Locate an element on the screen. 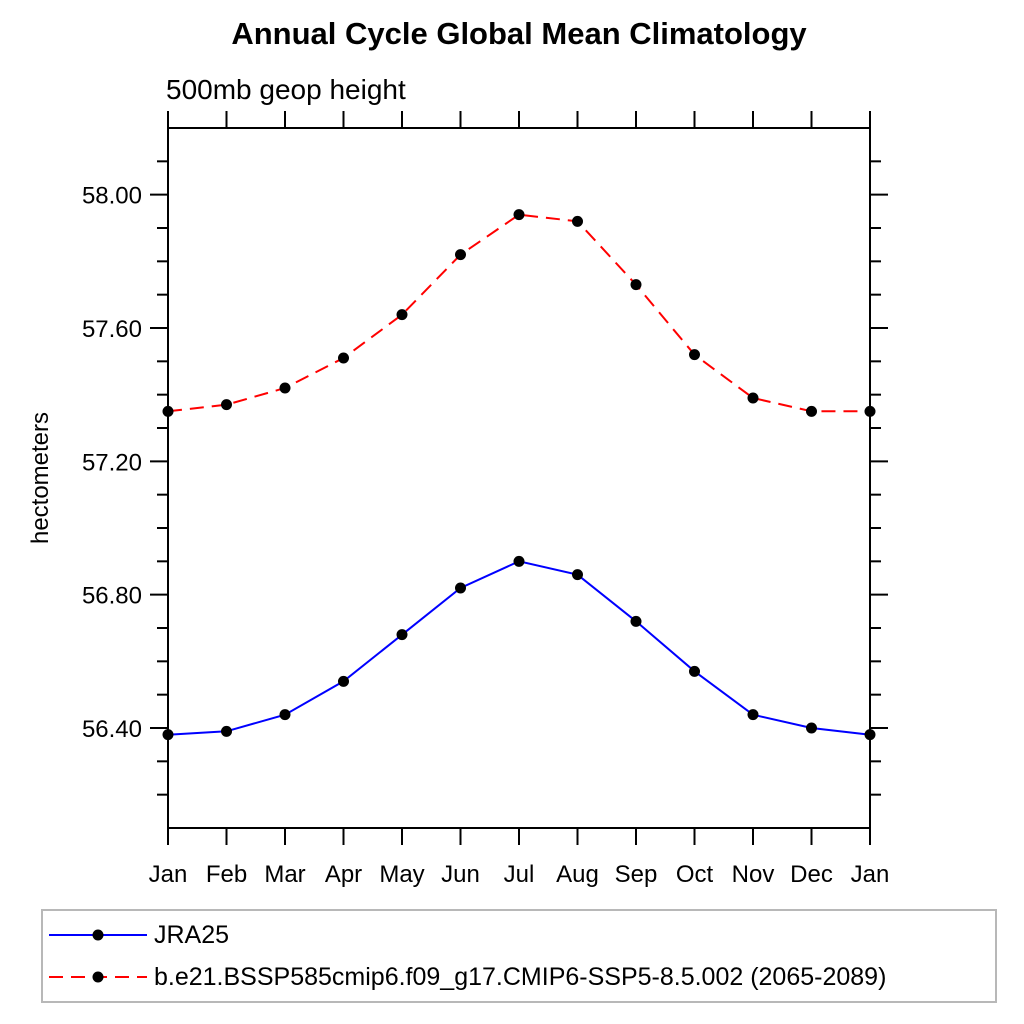  x-tick-label: Dec is located at coordinates (811, 874).